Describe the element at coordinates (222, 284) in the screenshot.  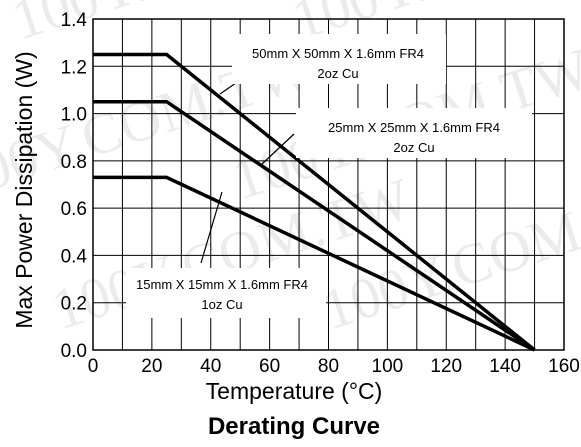
I see `annotation-line-1: 15mm X 15mm X 1.6mm FR4` at that location.